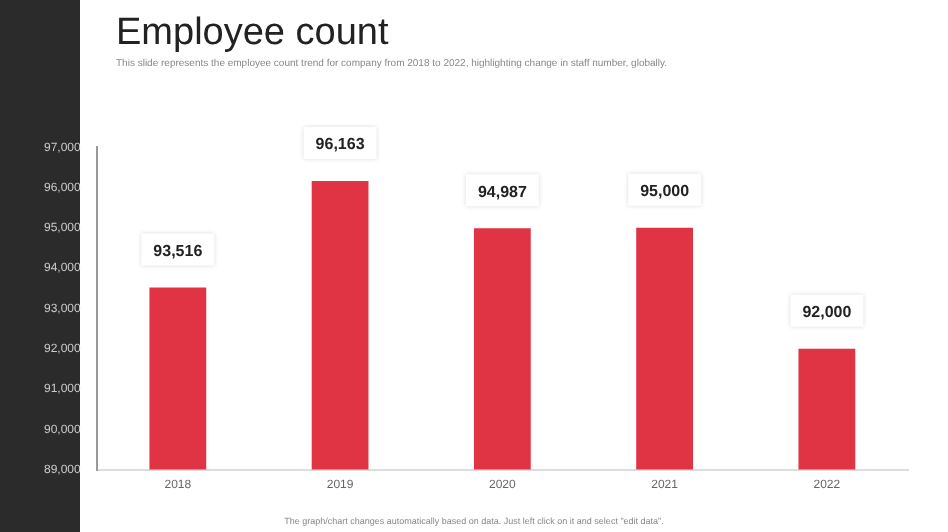 This screenshot has height=532, width=948. What do you see at coordinates (178, 251) in the screenshot?
I see `data-label: 93,516` at bounding box center [178, 251].